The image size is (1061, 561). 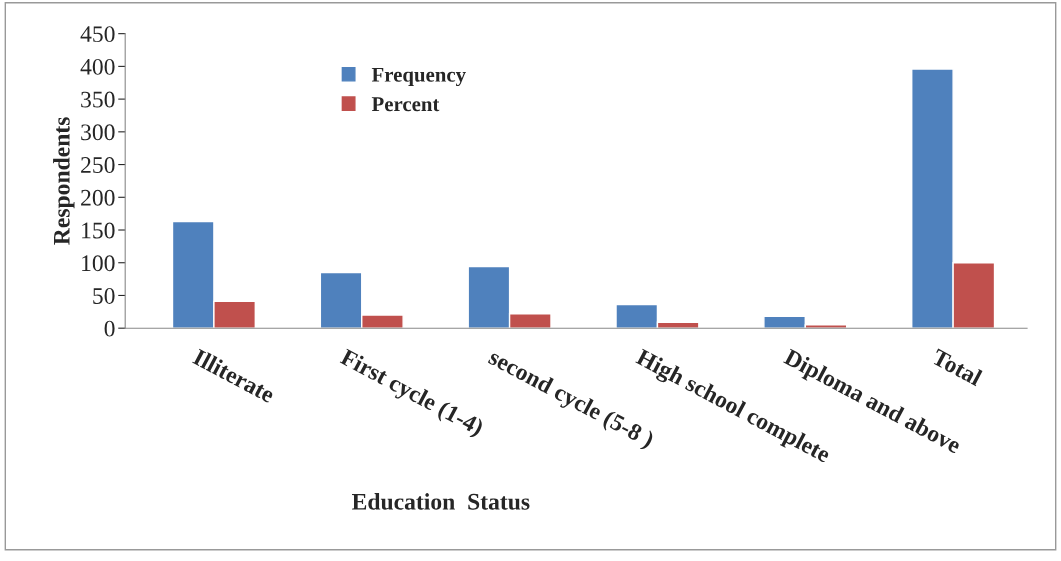 I want to click on y-tick-label: 200, so click(x=98, y=197).